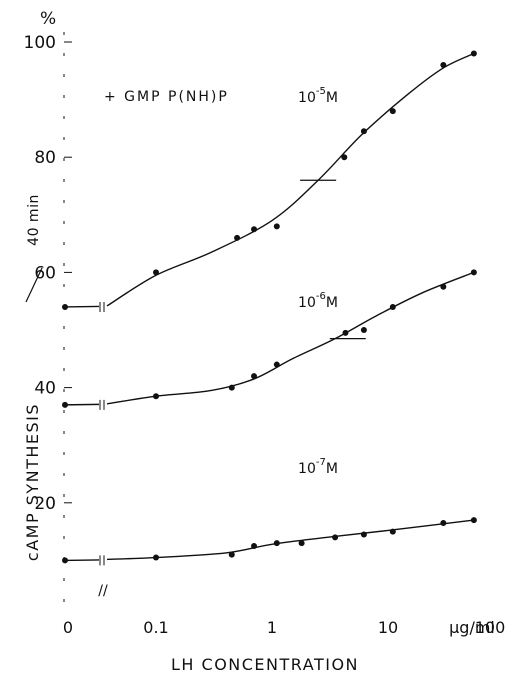  I want to click on y-tick-label-80: 80, so click(45, 158).